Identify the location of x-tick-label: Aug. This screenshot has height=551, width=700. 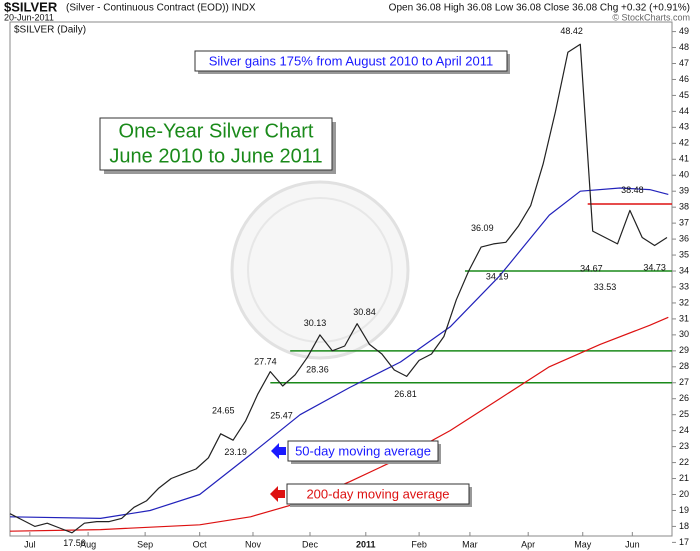
(88, 544).